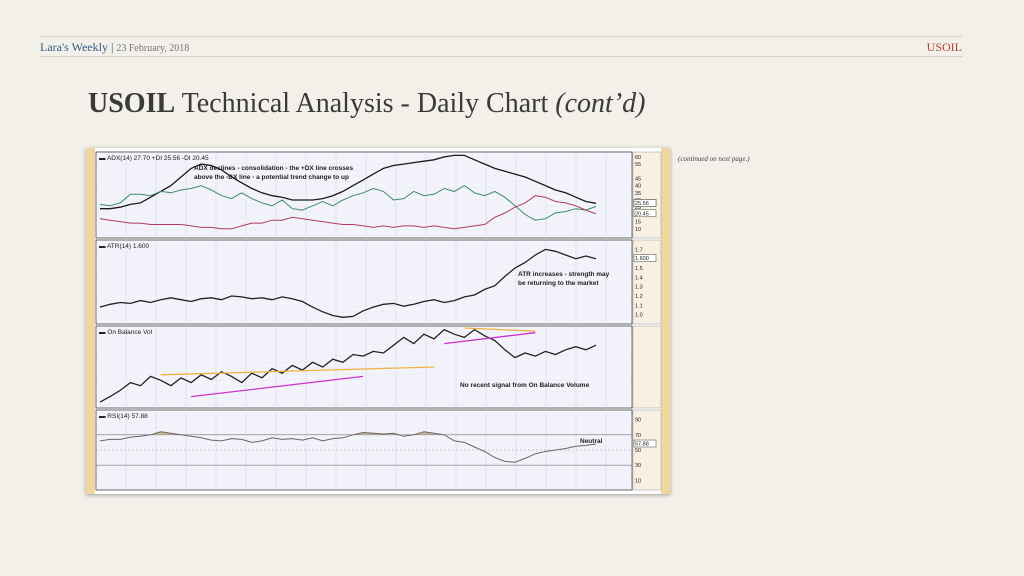 The width and height of the screenshot is (1024, 576). I want to click on obv-panel-title: ▬ On Balance Vol, so click(126, 332).